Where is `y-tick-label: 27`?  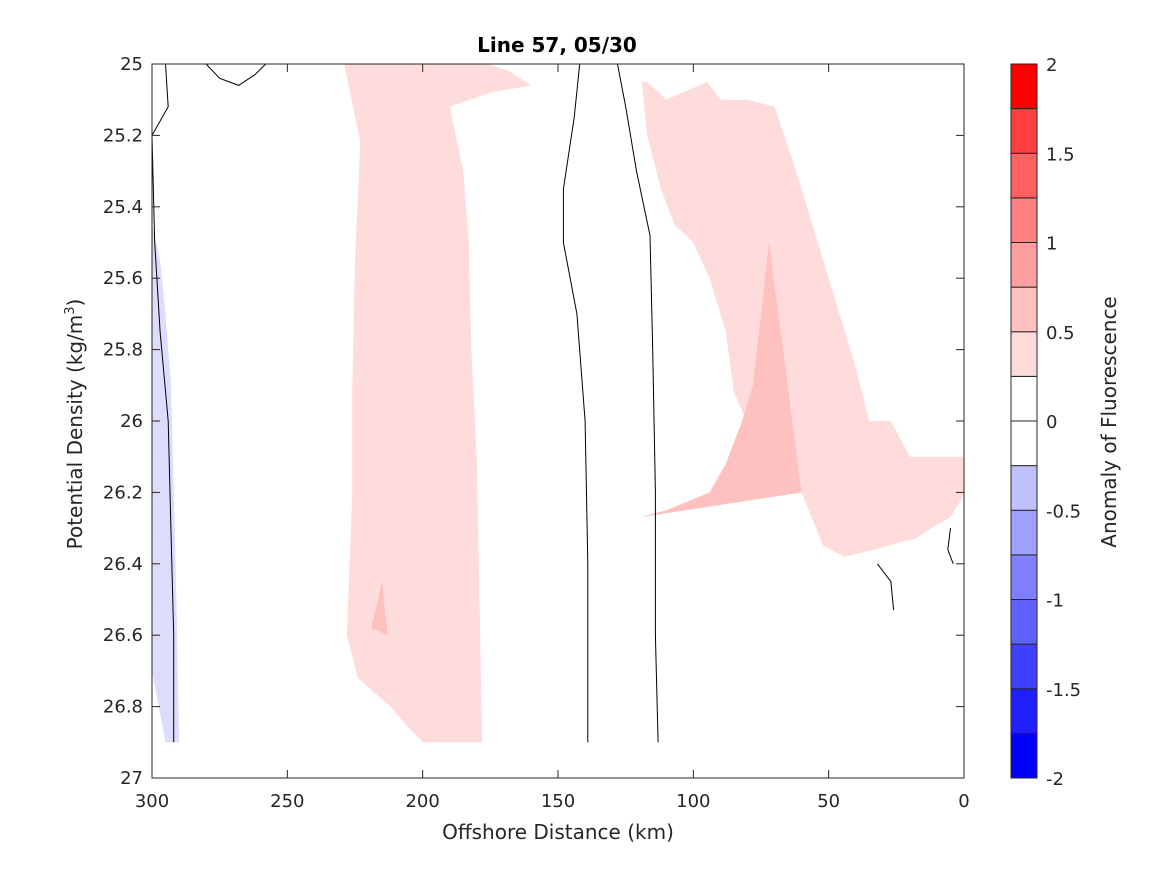
y-tick-label: 27 is located at coordinates (131, 778).